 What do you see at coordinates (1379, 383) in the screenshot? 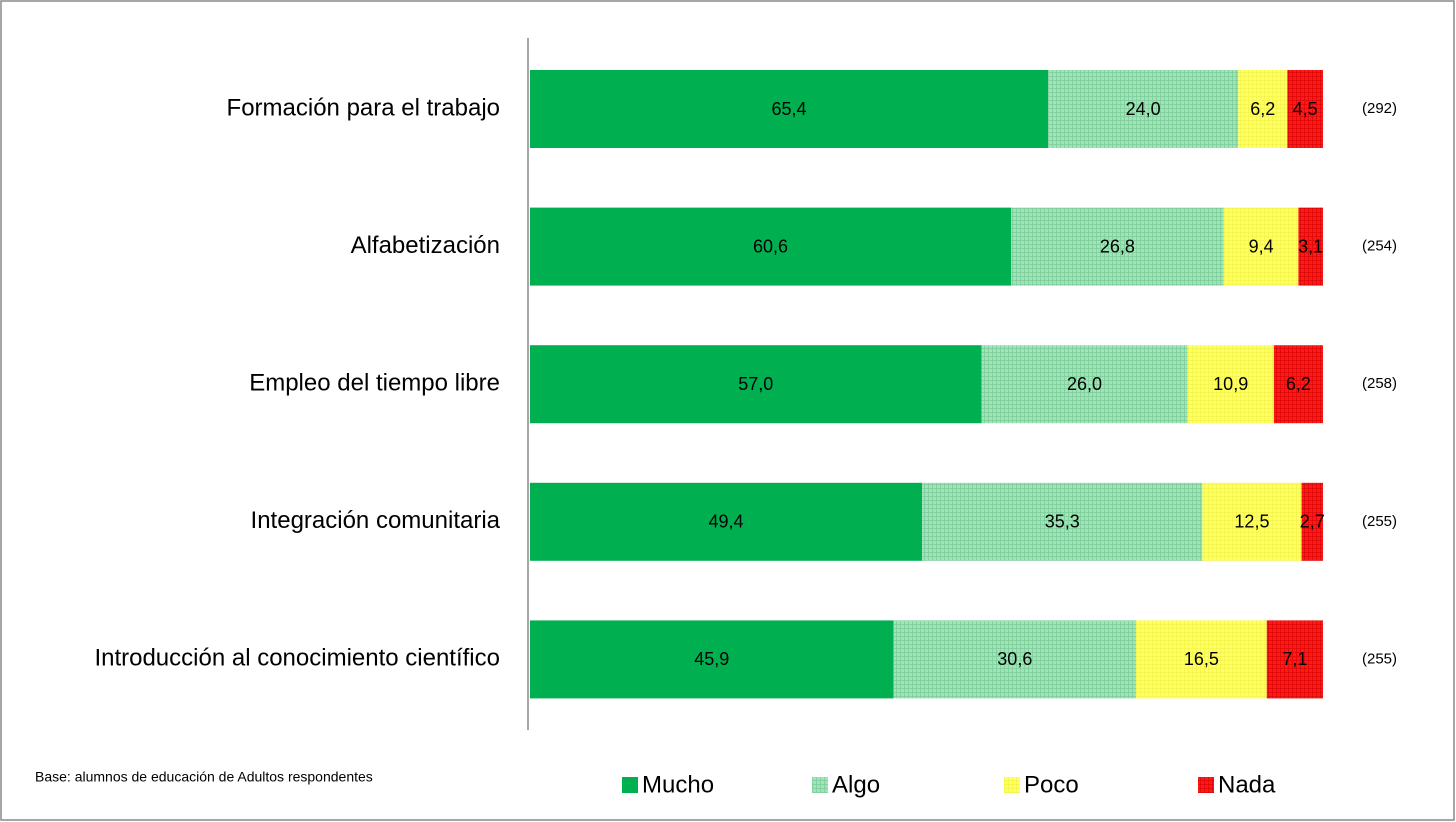
I see `sample-size: (258)` at bounding box center [1379, 383].